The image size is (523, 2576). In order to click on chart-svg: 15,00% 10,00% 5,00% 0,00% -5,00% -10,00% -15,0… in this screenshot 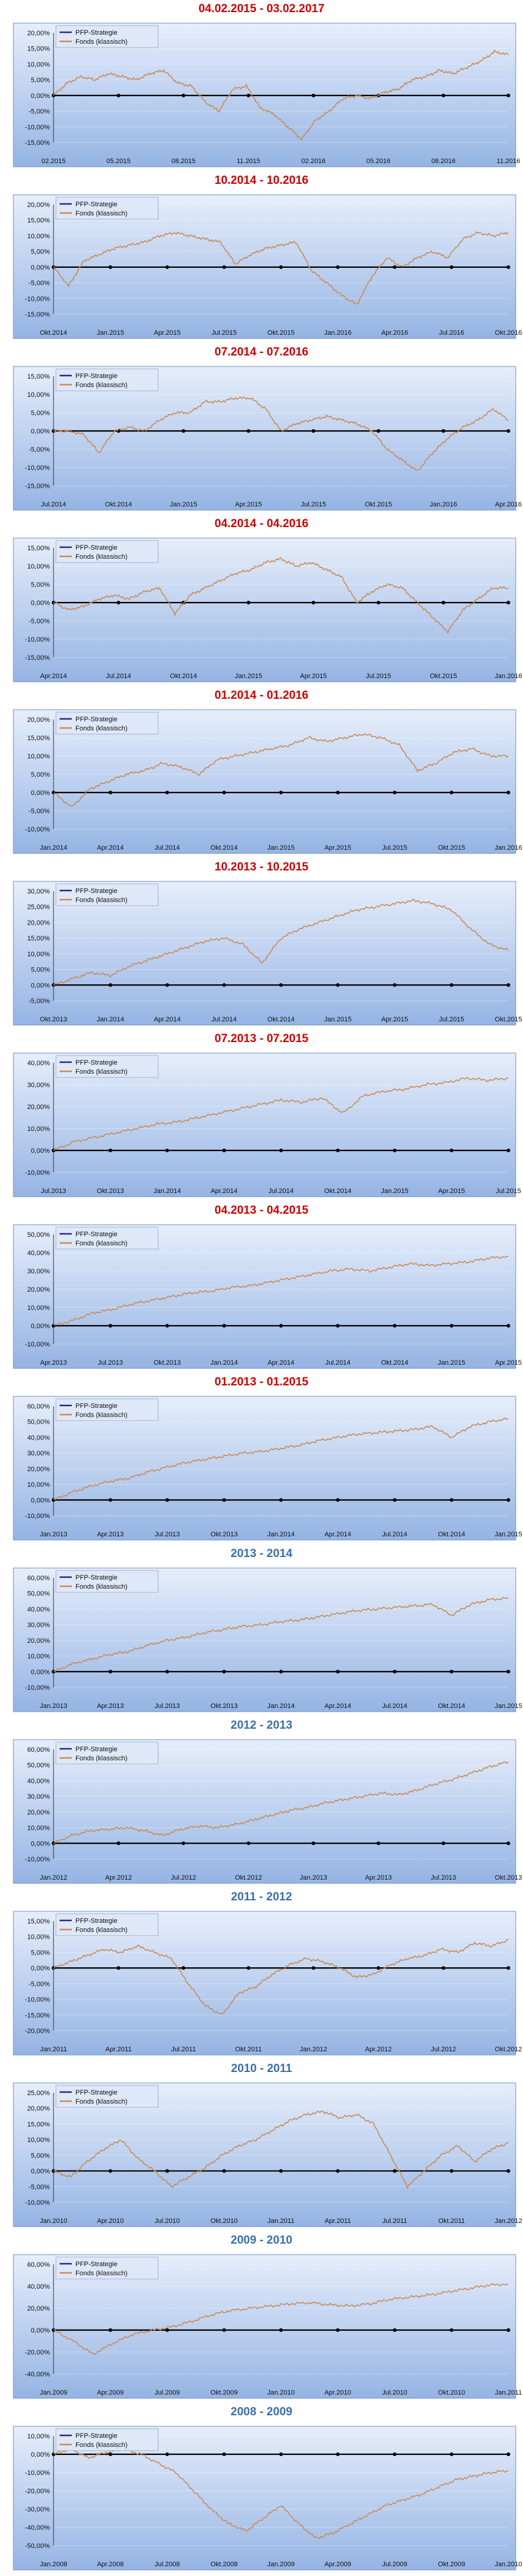, I will do `click(267, 438)`.